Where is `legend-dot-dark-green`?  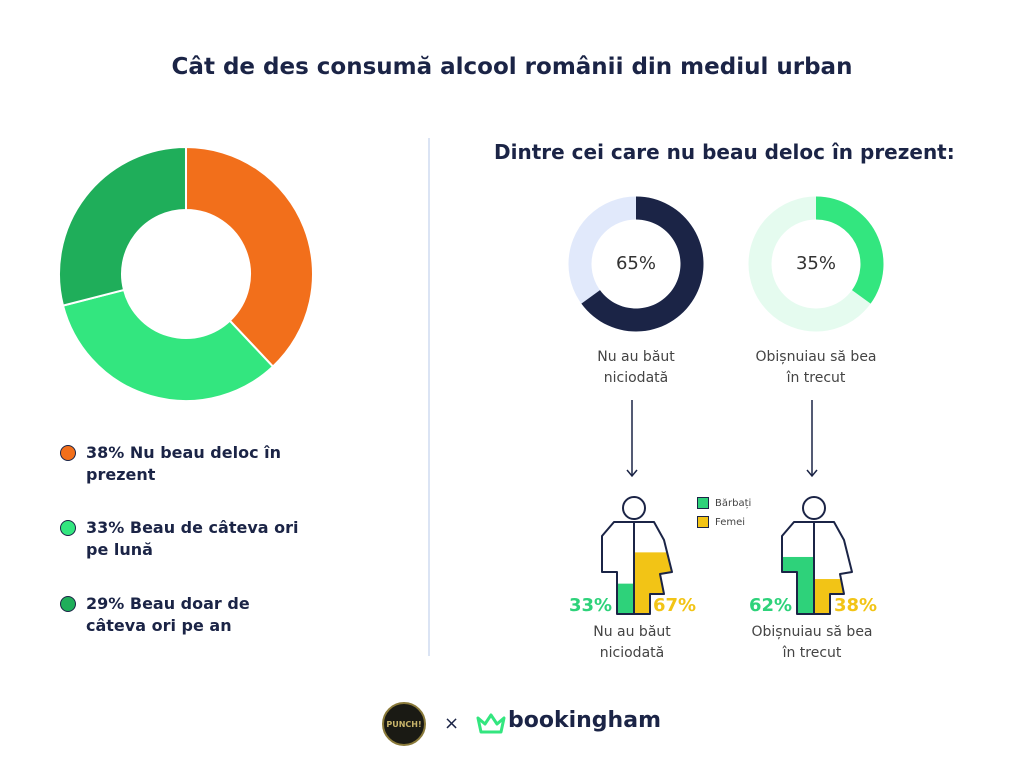 legend-dot-dark-green is located at coordinates (68, 604).